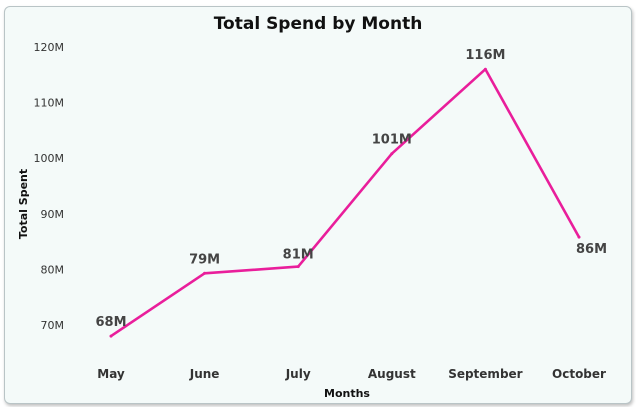  I want to click on x-tick-label: September, so click(485, 374).